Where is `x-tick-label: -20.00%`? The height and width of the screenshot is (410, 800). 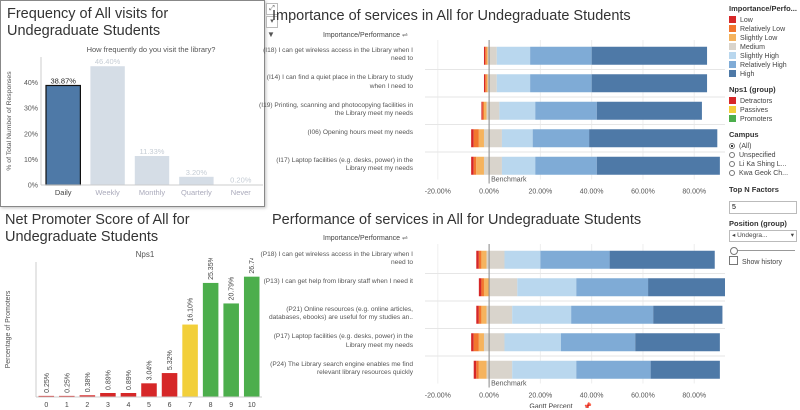
x-tick-label: -20.00% is located at coordinates (438, 396).